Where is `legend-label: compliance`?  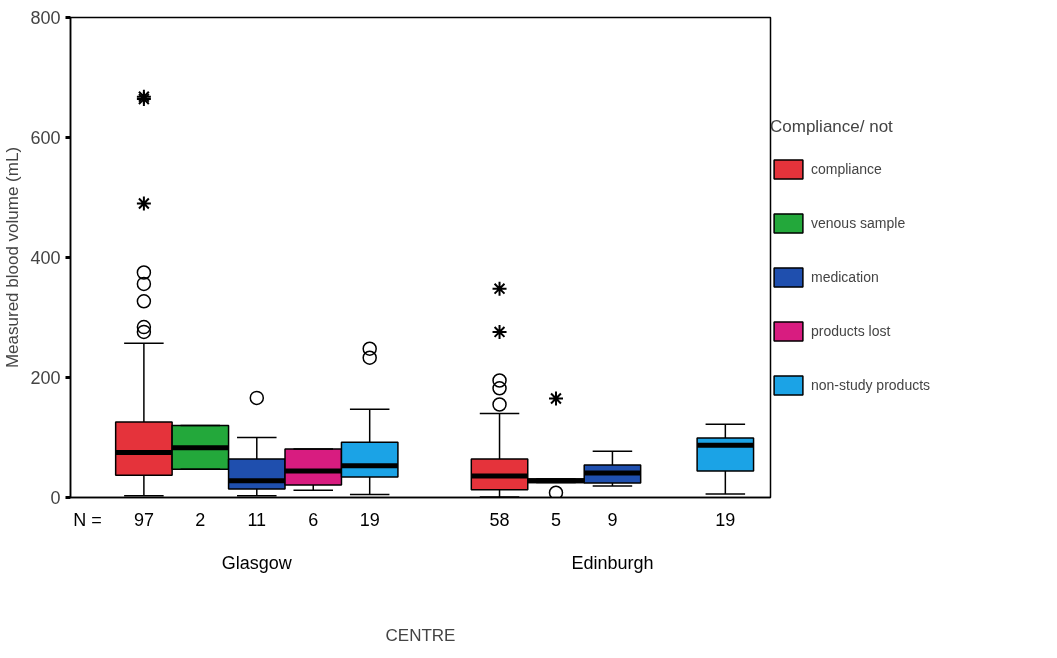
legend-label: compliance is located at coordinates (846, 169).